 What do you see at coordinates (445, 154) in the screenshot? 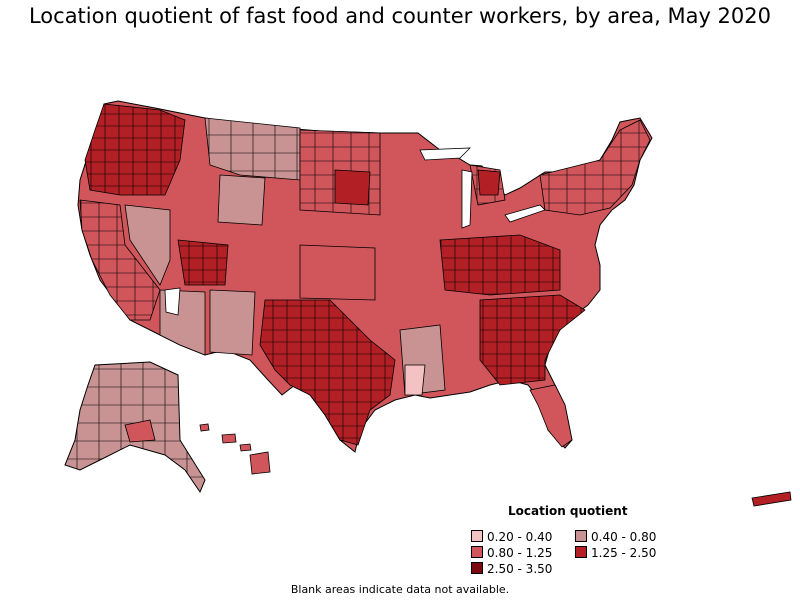
I see `lake-superior` at bounding box center [445, 154].